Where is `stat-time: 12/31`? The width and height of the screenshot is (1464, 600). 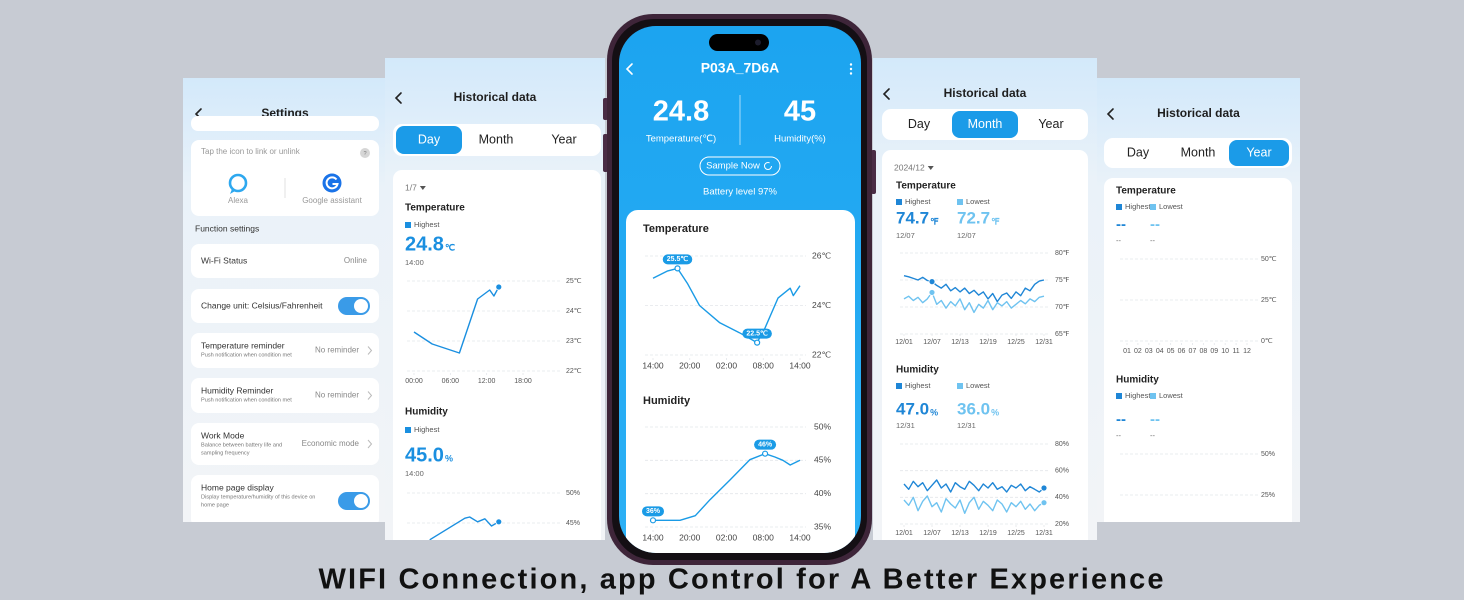
stat-time: 12/31 is located at coordinates (905, 425).